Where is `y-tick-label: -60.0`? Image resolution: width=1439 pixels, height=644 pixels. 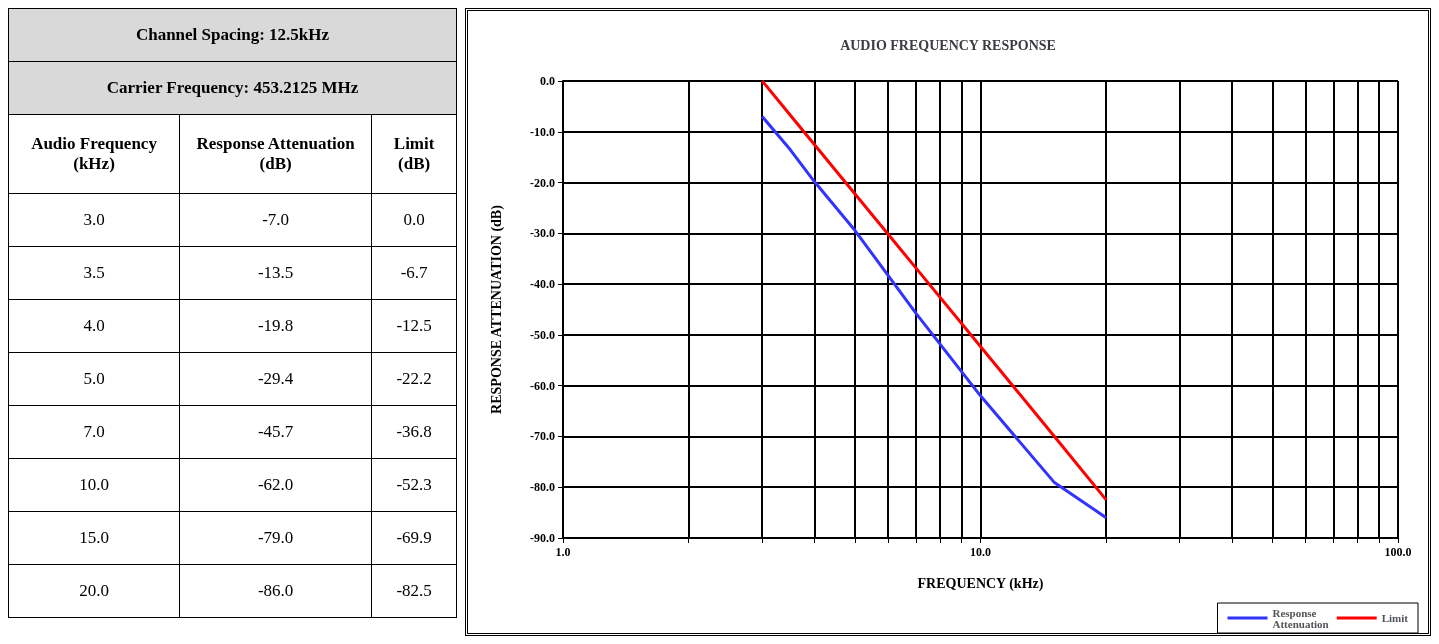
y-tick-label: -60.0 is located at coordinates (542, 385).